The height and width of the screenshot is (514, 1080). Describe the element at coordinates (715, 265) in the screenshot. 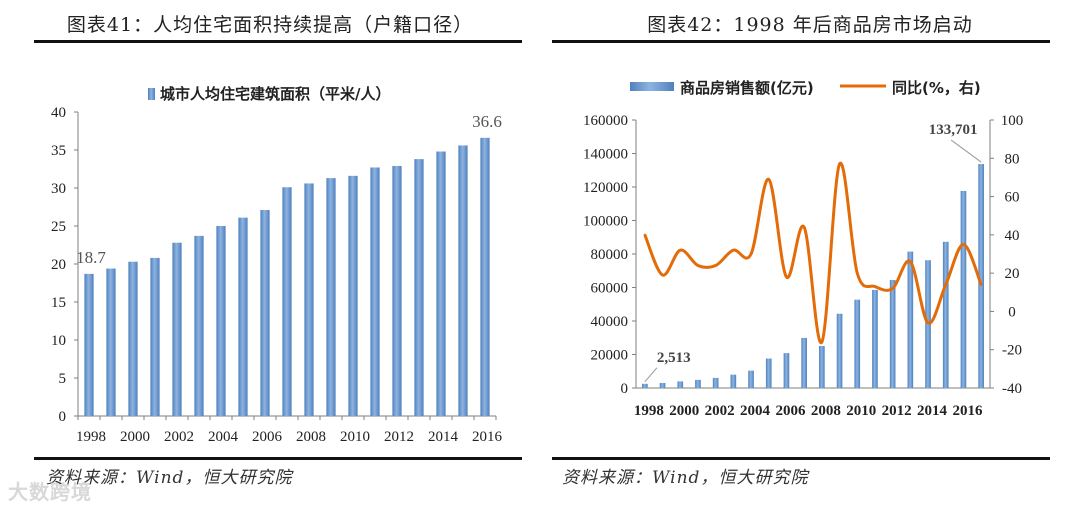

I see `yoy-point-2002` at that location.